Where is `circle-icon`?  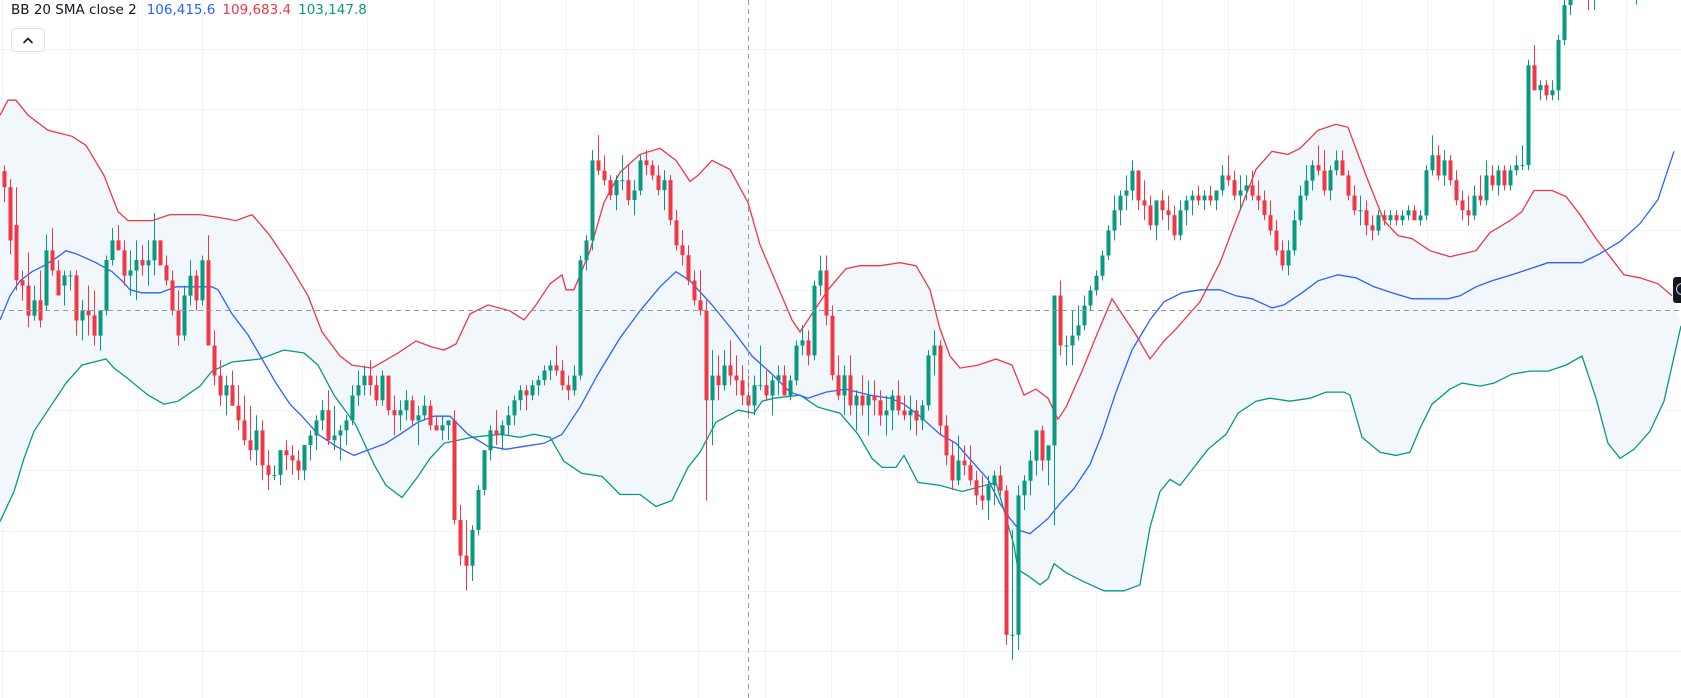
circle-icon is located at coordinates (1678, 289).